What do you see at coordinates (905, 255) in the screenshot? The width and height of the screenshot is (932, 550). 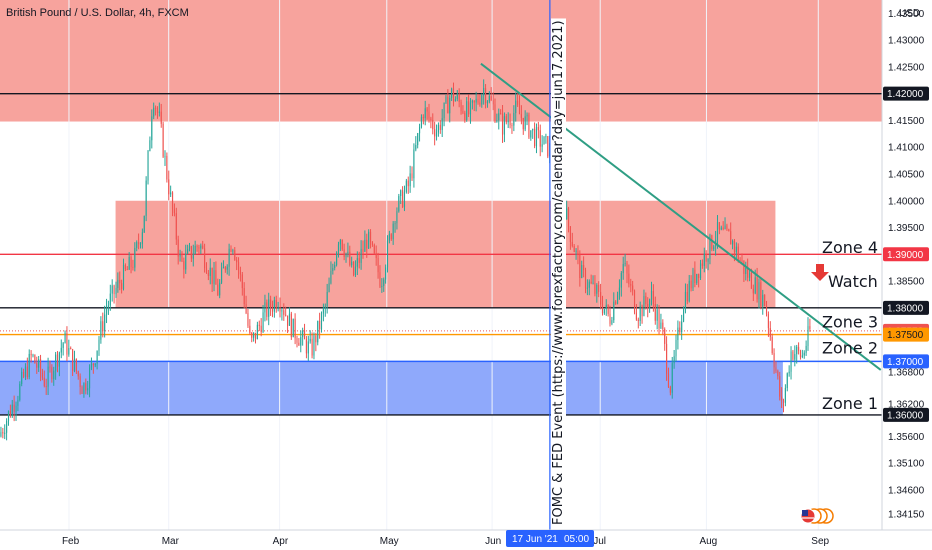 I see `price-pill-text: 1.39000` at bounding box center [905, 255].